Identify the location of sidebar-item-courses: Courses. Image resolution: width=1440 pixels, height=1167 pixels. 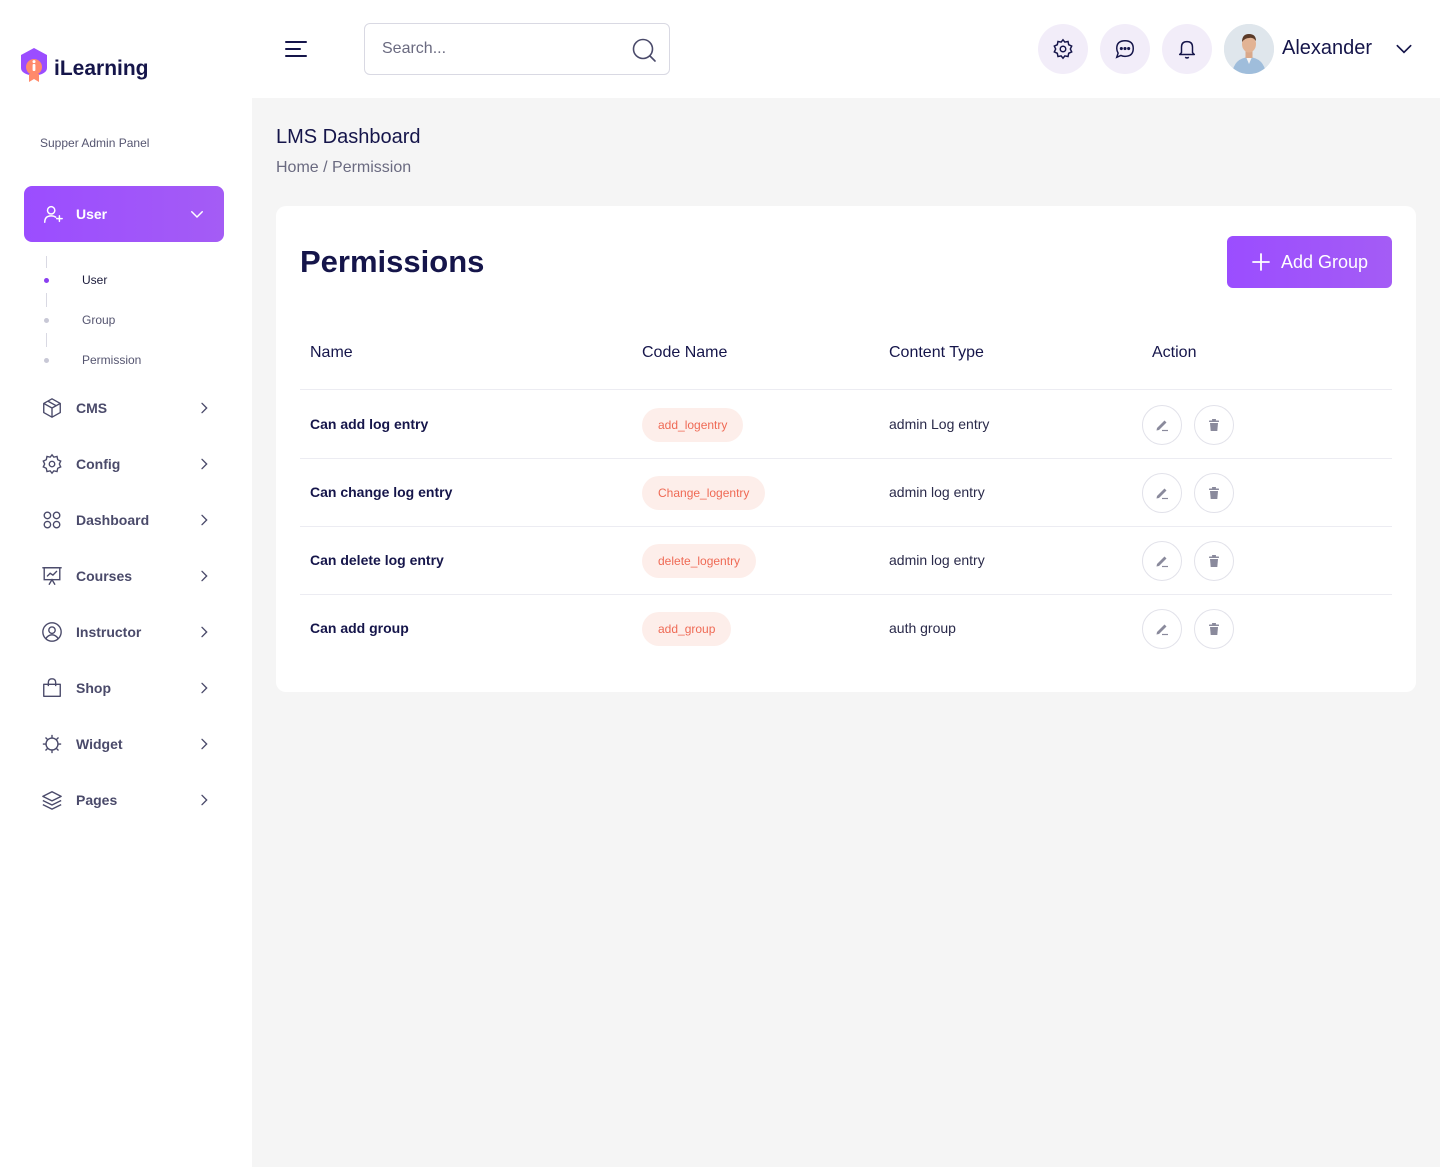
(126, 576).